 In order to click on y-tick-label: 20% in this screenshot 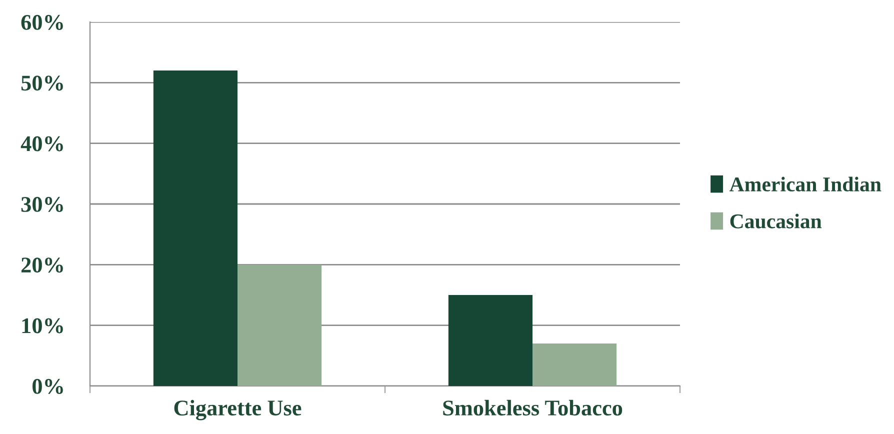, I will do `click(42, 265)`.